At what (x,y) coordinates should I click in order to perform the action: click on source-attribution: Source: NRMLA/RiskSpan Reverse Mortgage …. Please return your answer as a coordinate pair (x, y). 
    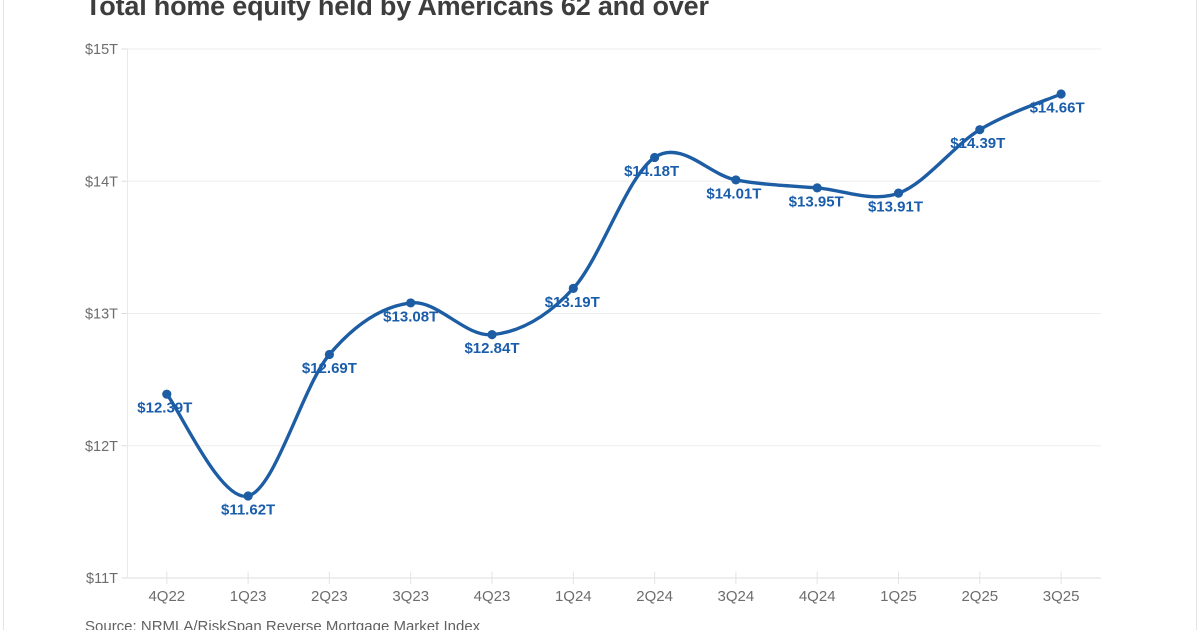
    Looking at the image, I should click on (283, 624).